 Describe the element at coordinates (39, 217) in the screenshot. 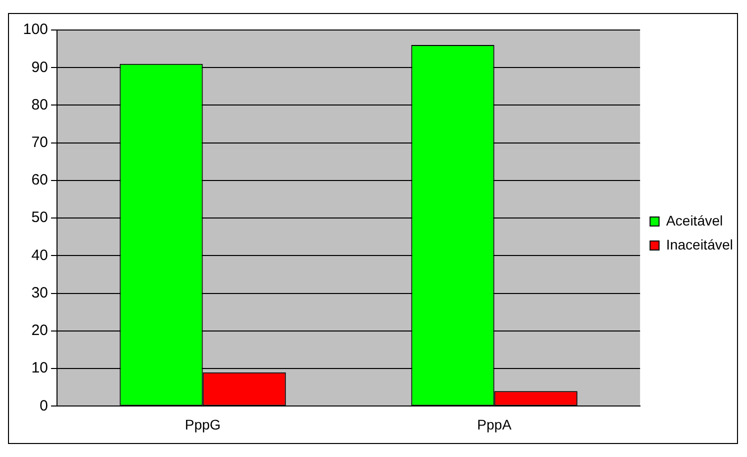

I see `y-tick-label: 50` at that location.